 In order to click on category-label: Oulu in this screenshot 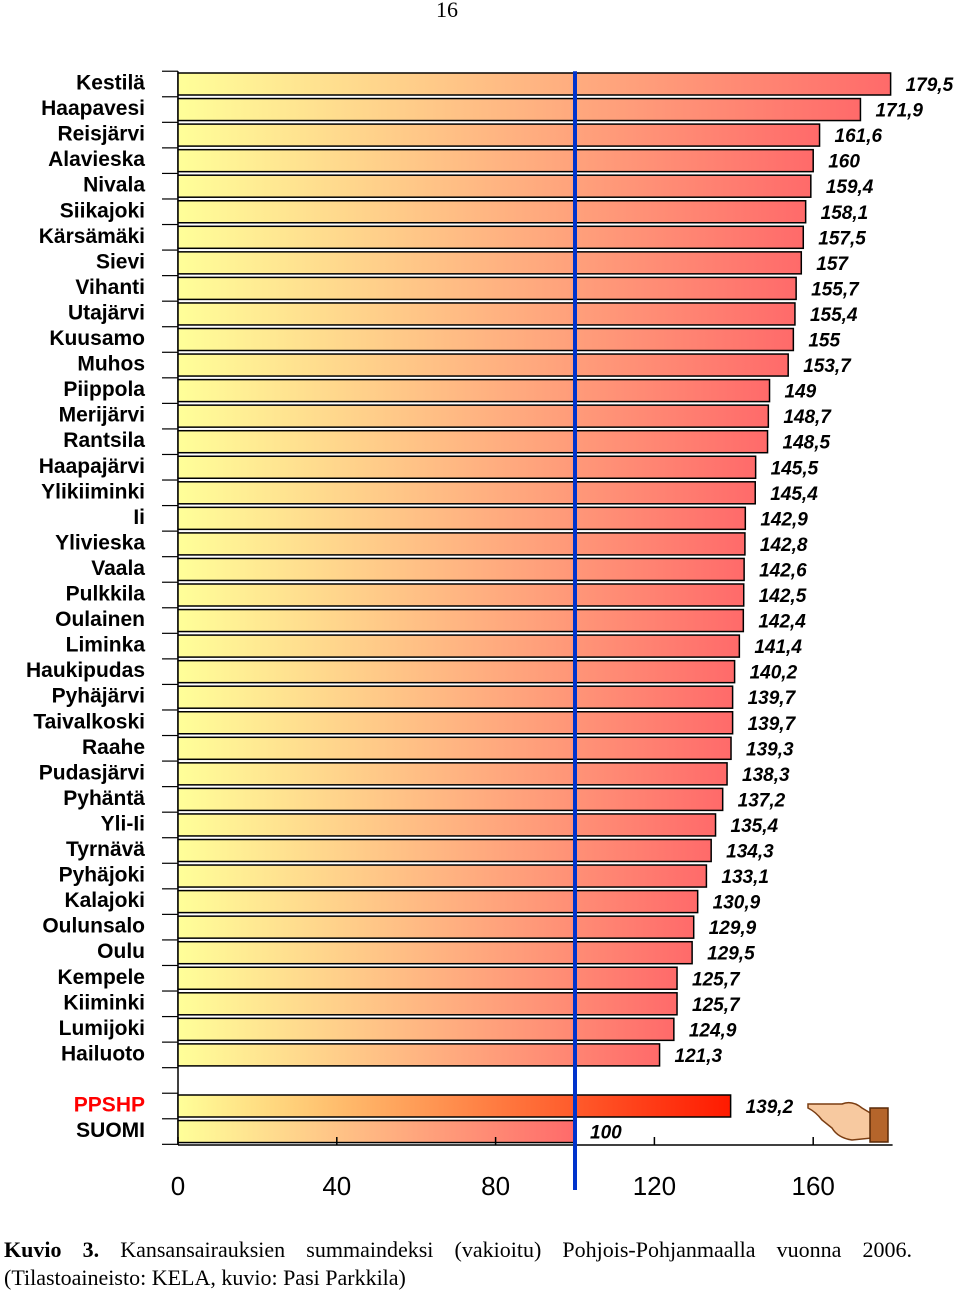, I will do `click(121, 951)`.